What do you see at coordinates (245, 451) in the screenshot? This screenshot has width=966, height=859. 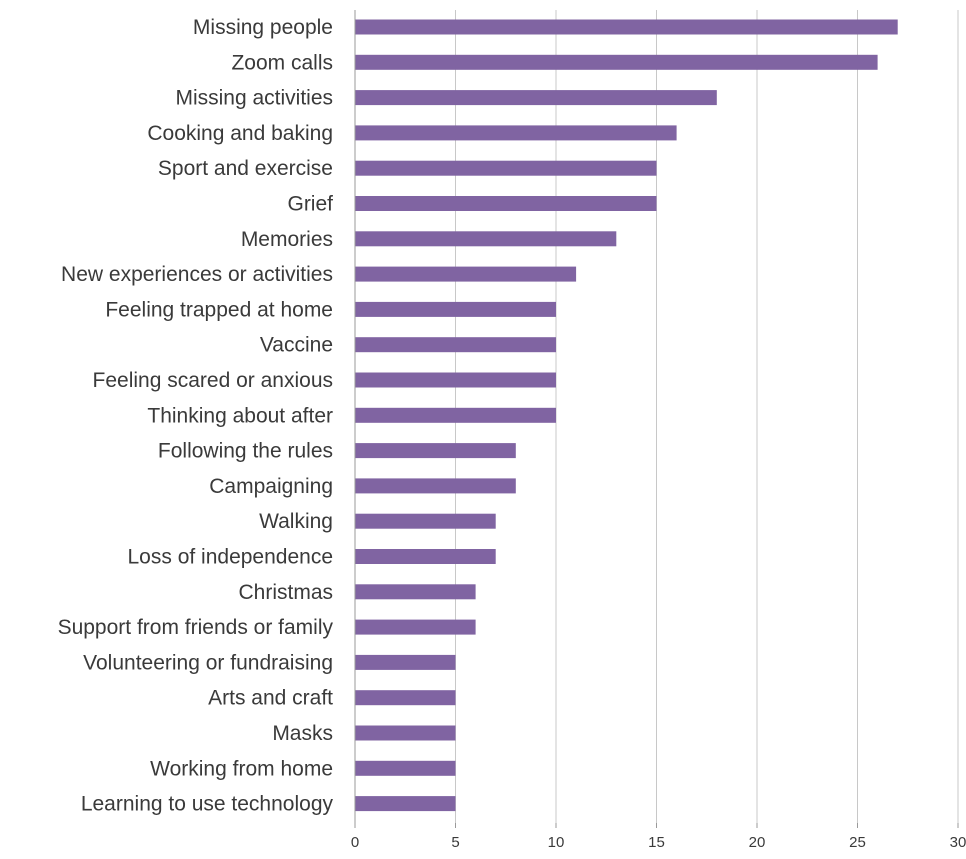 I see `category-label: Following the rules` at bounding box center [245, 451].